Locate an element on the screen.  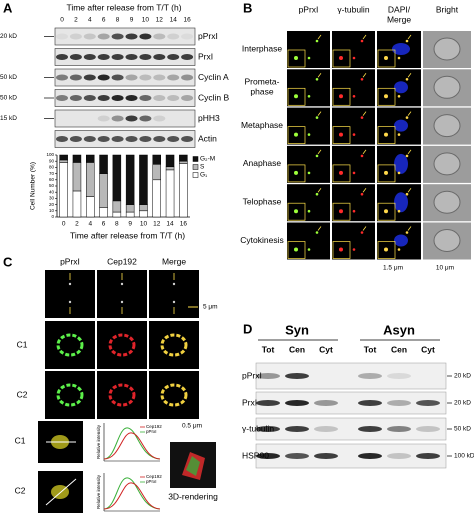
time-label: 2 is located at coordinates (76, 20).